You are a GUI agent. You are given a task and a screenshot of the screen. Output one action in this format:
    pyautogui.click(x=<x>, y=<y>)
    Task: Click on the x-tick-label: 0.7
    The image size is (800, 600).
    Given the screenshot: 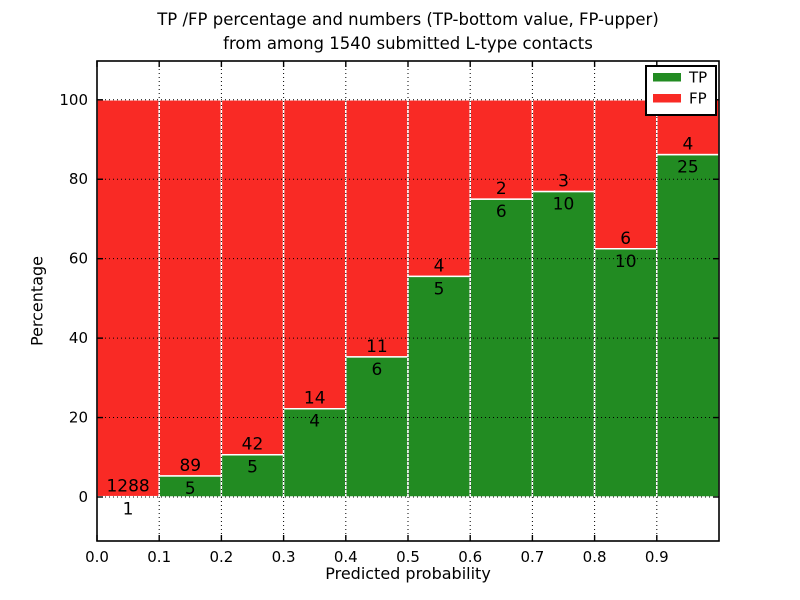 What is the action you would take?
    pyautogui.click(x=532, y=557)
    